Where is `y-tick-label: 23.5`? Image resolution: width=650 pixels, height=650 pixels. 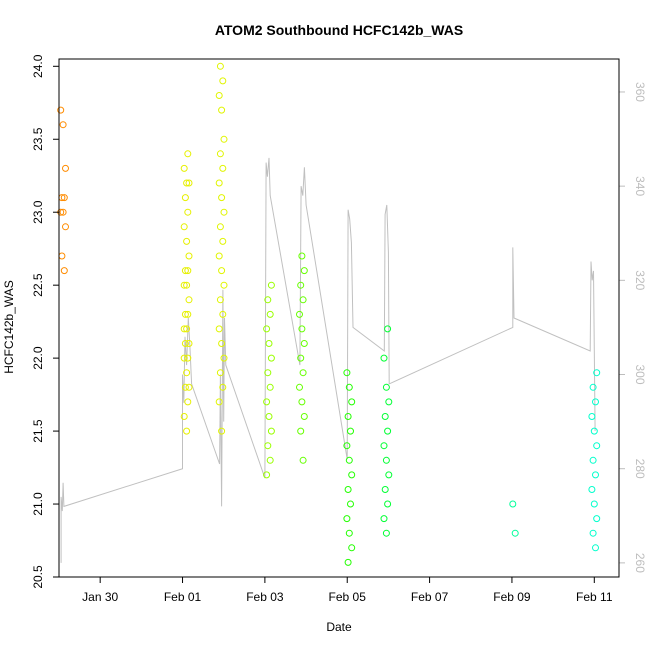
y-tick-label: 23.5 is located at coordinates (38, 139).